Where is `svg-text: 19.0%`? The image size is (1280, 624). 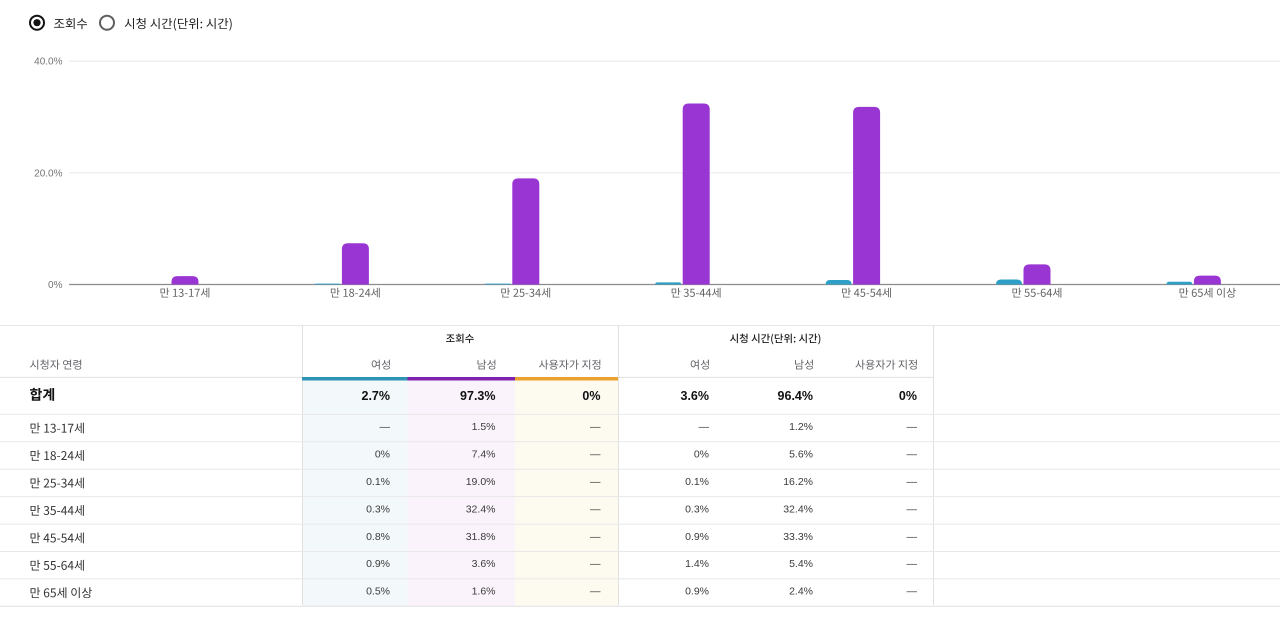 svg-text: 19.0% is located at coordinates (481, 482).